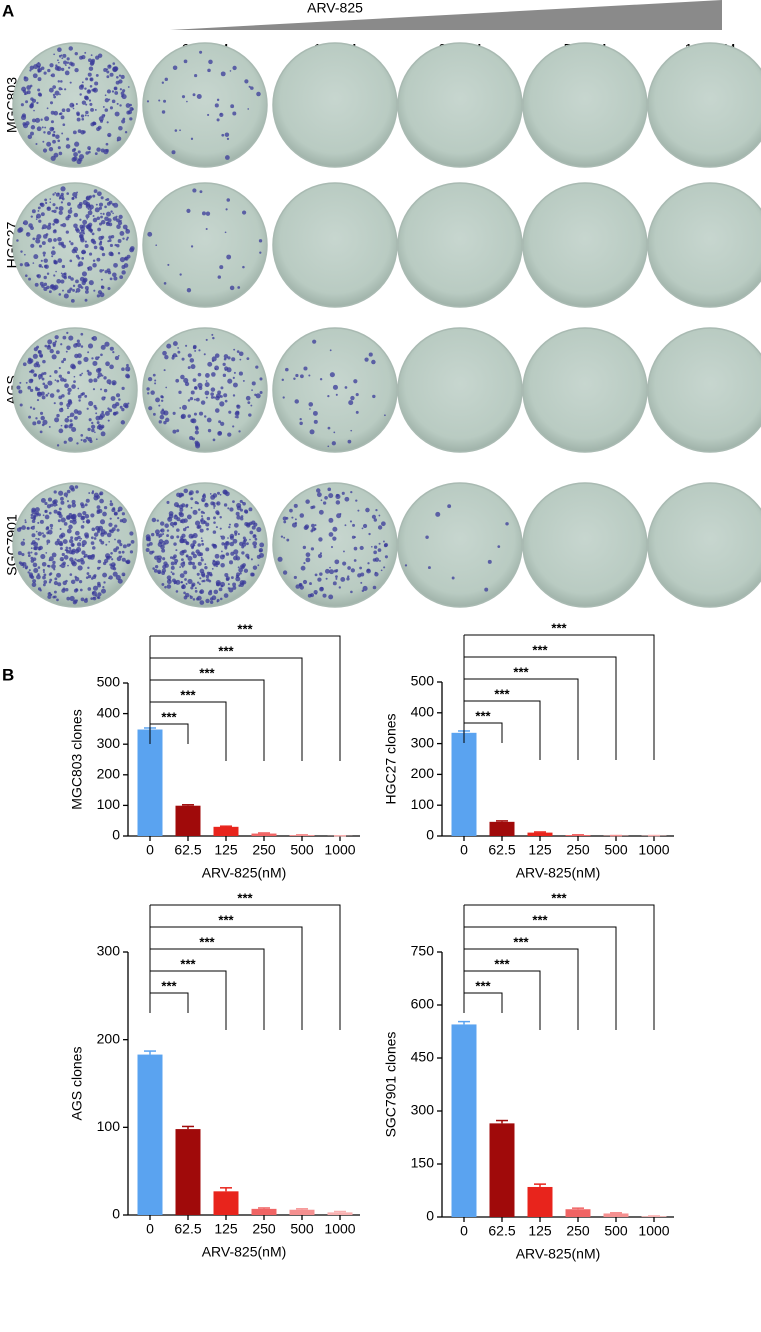 The image size is (761, 1332). Describe the element at coordinates (264, 1229) in the screenshot. I see `x-tick-label: 250` at that location.